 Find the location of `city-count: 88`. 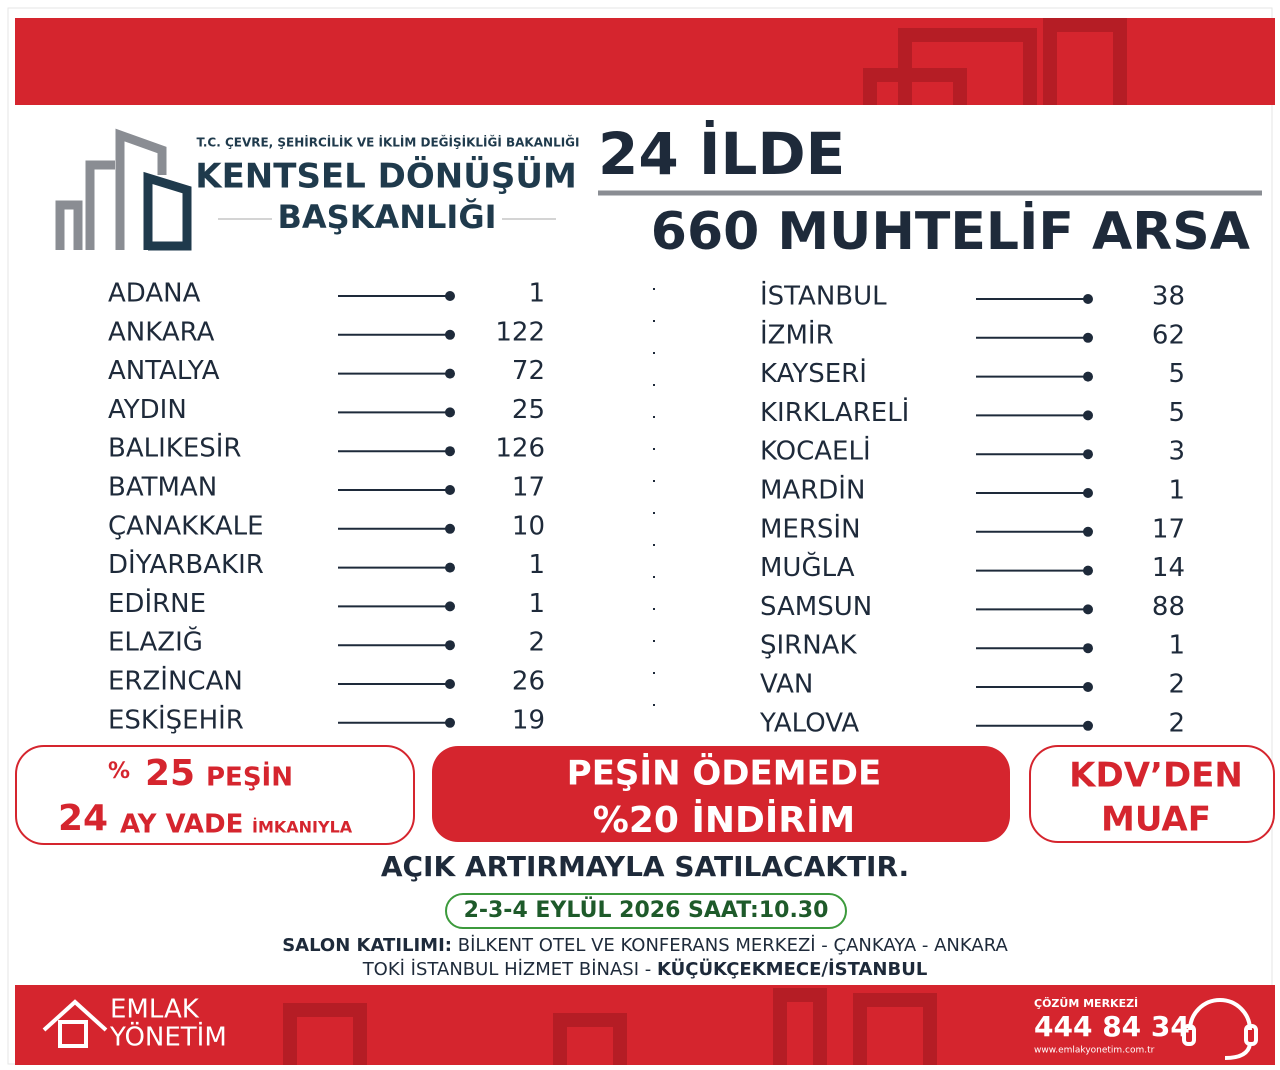

city-count: 88 is located at coordinates (1168, 607).